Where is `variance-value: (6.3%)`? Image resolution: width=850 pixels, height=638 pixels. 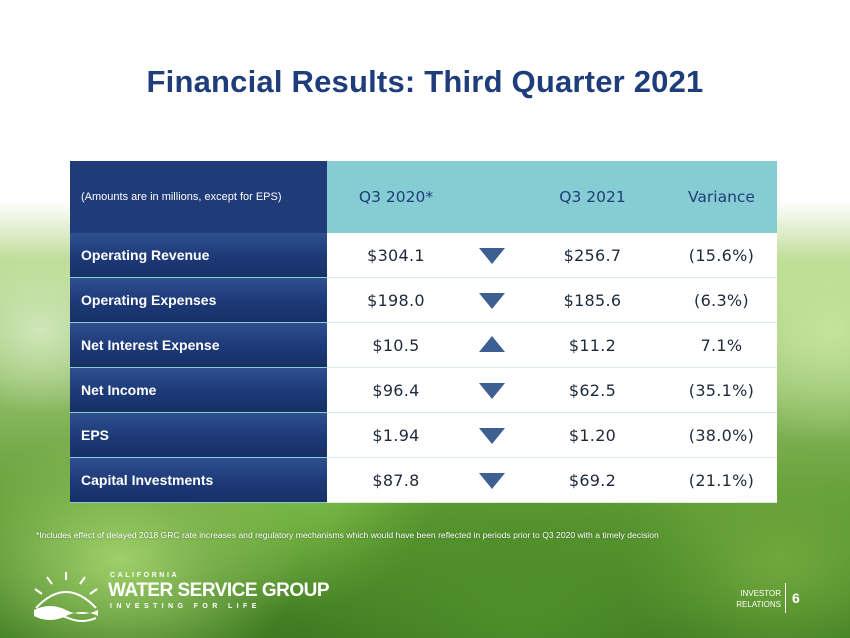 variance-value: (6.3%) is located at coordinates (721, 300).